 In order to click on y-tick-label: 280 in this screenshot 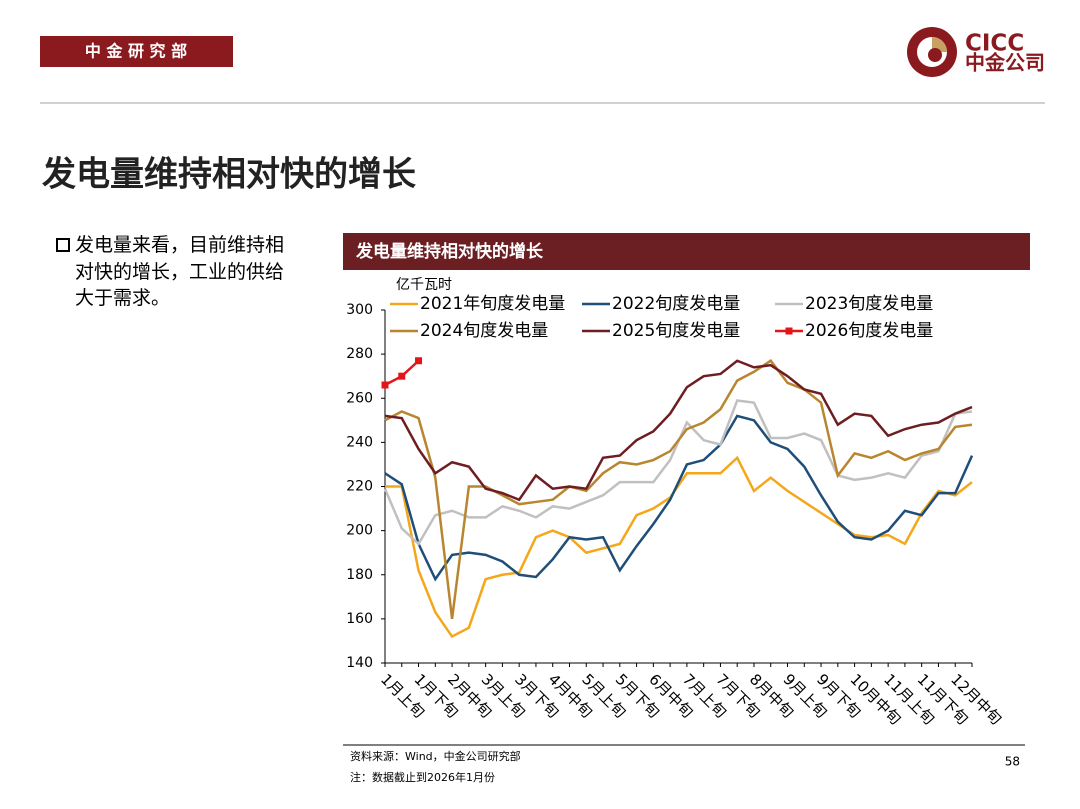, I will do `click(359, 354)`.